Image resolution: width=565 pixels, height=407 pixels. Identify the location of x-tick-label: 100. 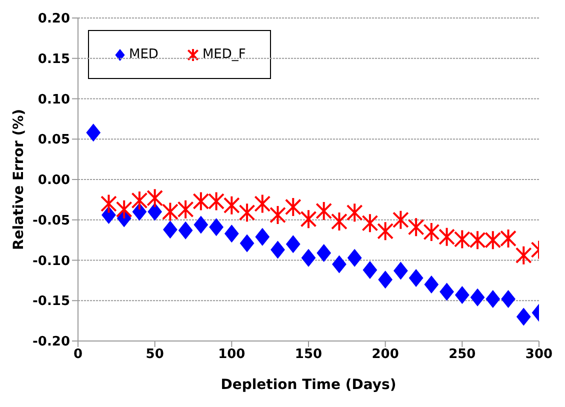
(232, 354).